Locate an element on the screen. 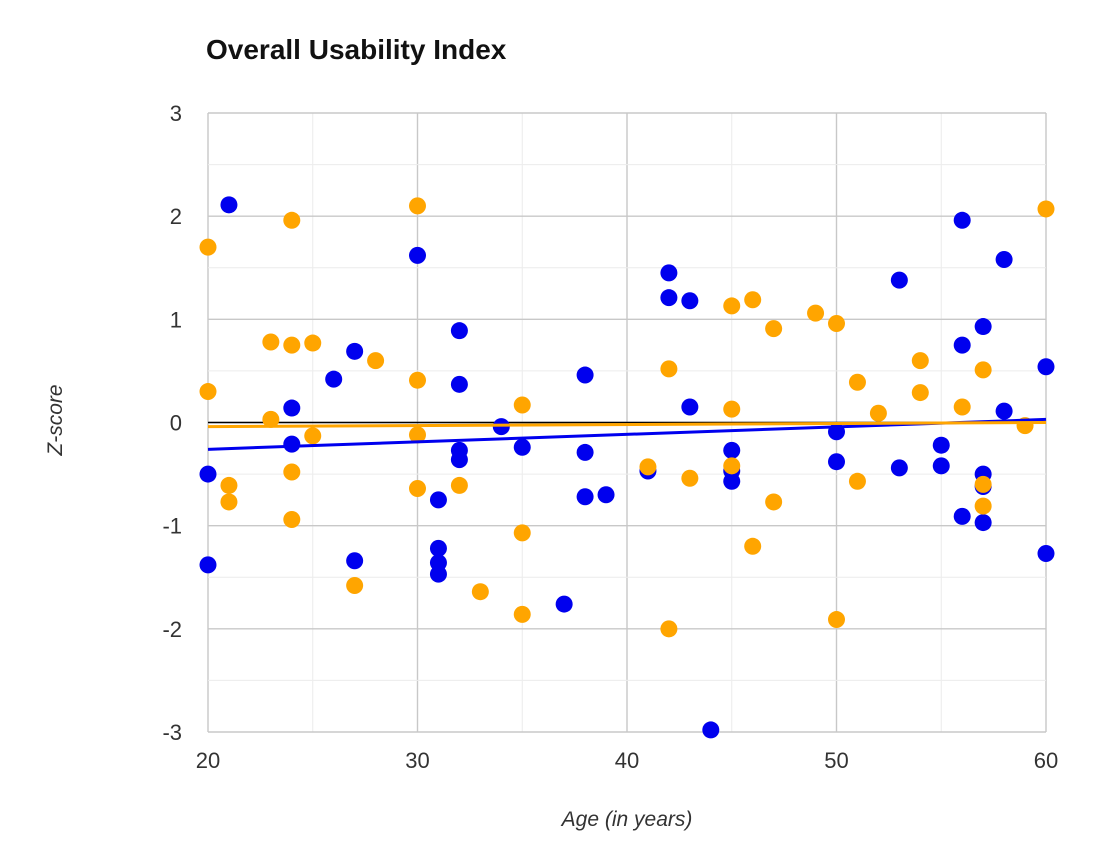 The height and width of the screenshot is (861, 1109). y-tick-label: -1 is located at coordinates (172, 526).